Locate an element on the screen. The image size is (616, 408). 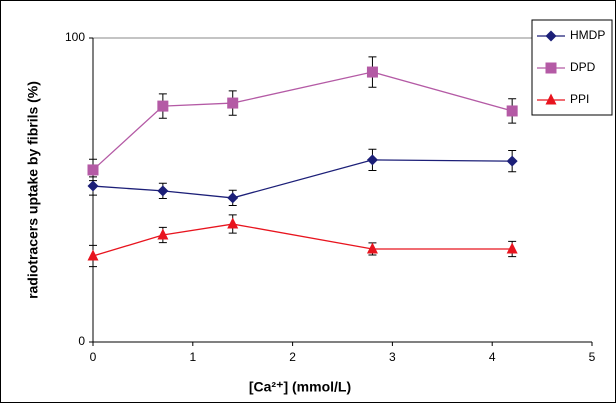
x-tick-label: 4 is located at coordinates (492, 357).